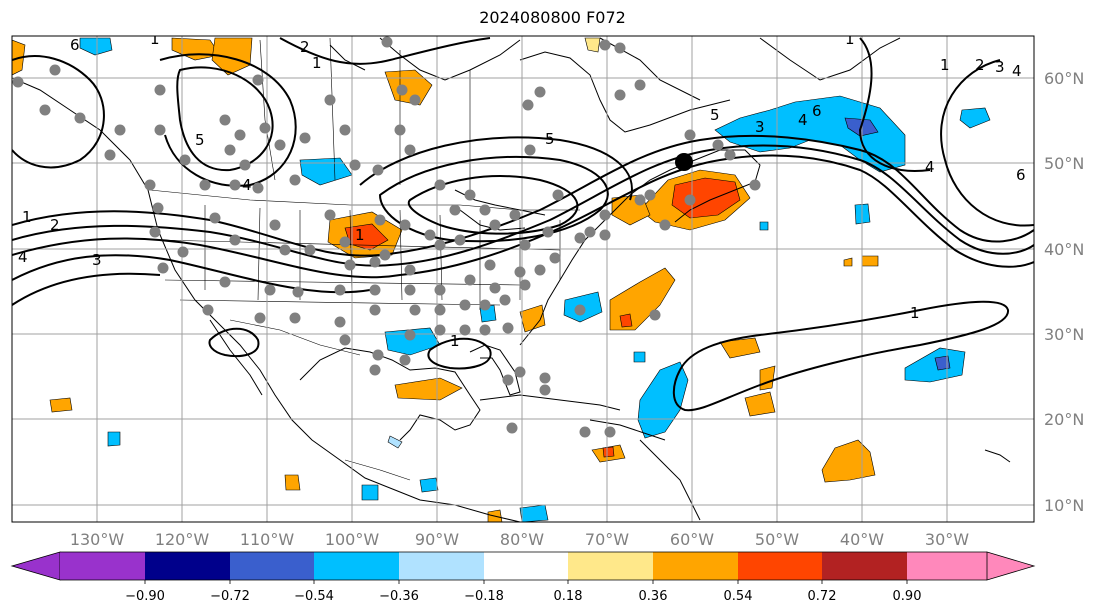  Describe the element at coordinates (607, 539) in the screenshot. I see `lon-label: 70°W` at that location.